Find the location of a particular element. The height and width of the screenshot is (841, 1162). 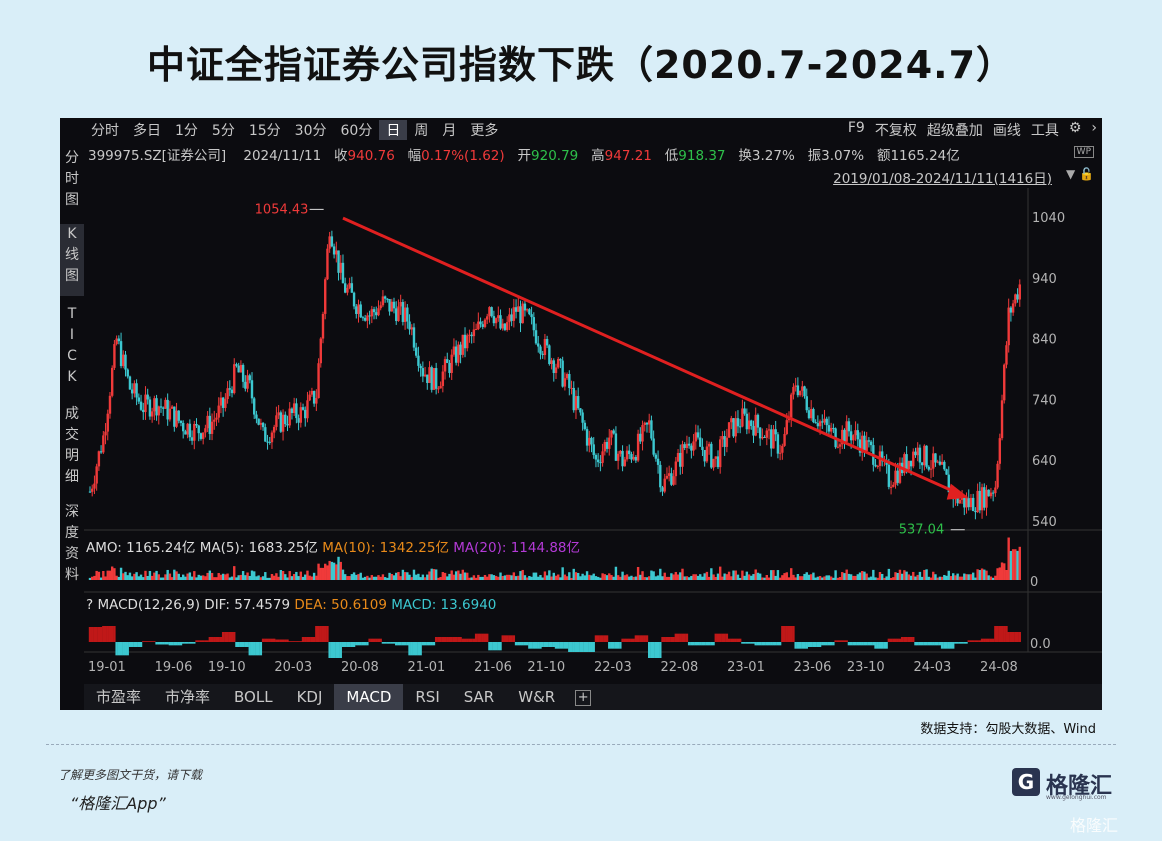

tab-1: 市净率 is located at coordinates (188, 697).